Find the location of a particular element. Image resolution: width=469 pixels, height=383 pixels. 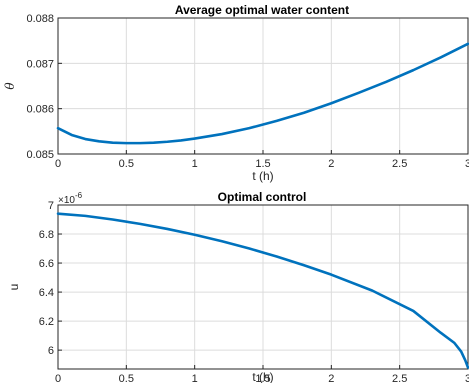

y-tick-label: 6.2 is located at coordinates (46, 322).